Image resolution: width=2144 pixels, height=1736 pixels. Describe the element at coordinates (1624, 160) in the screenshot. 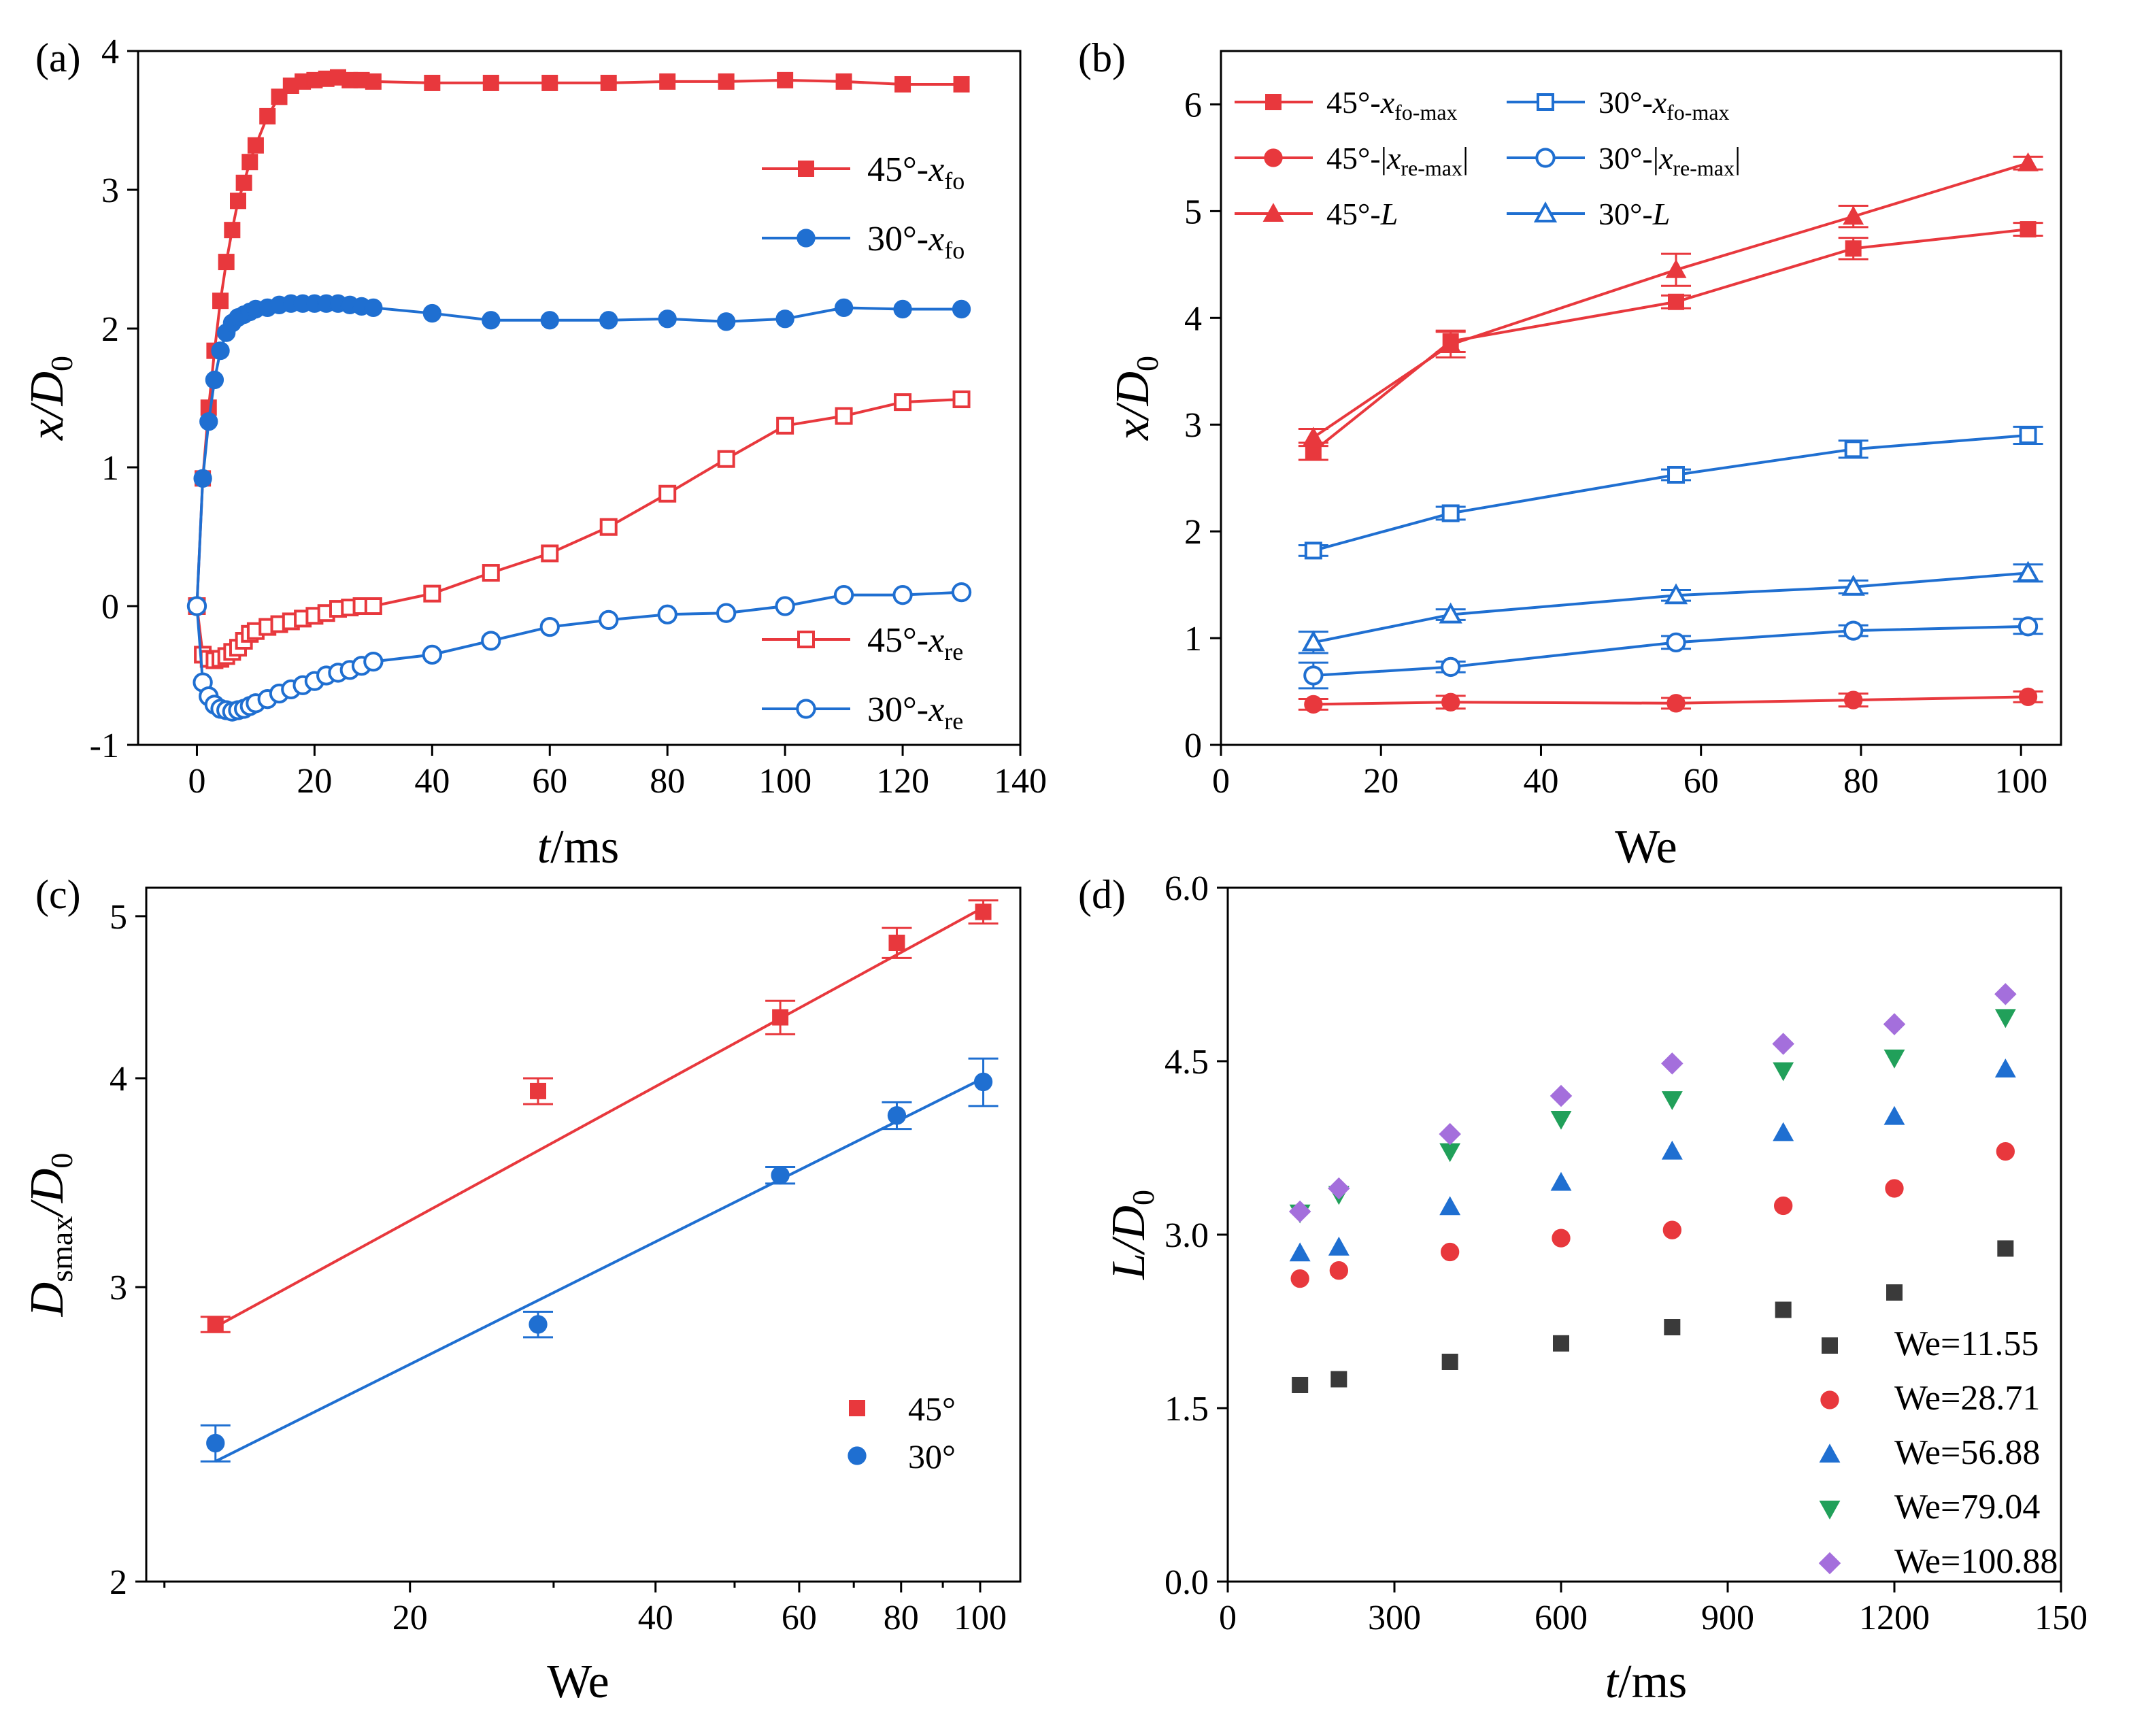

I see `legend-item: 30°-|xre-max|` at that location.